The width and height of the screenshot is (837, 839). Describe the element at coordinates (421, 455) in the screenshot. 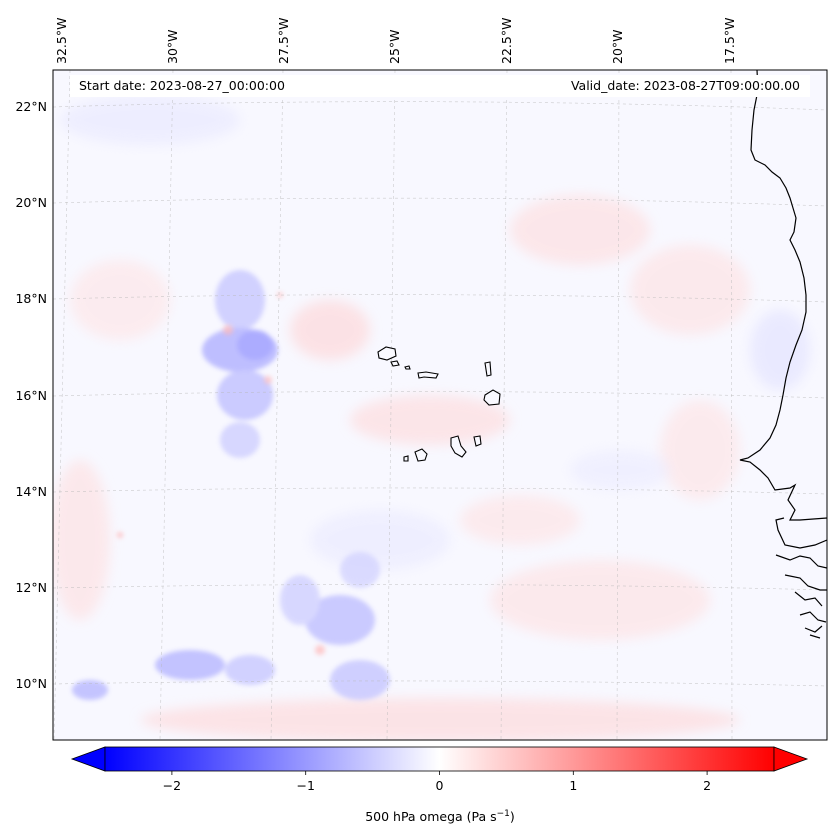

I see `island-fogo` at that location.